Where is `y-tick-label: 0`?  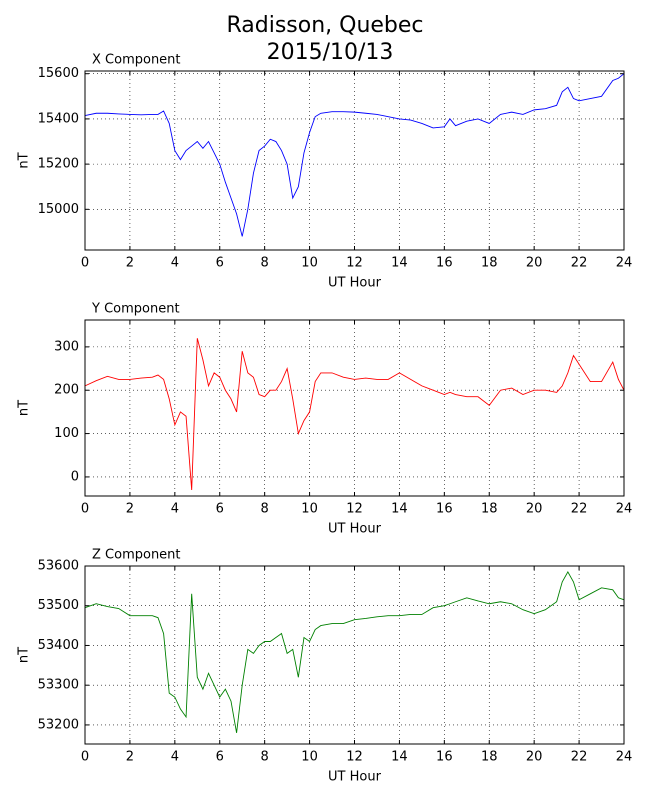
y-tick-label: 0 is located at coordinates (75, 476).